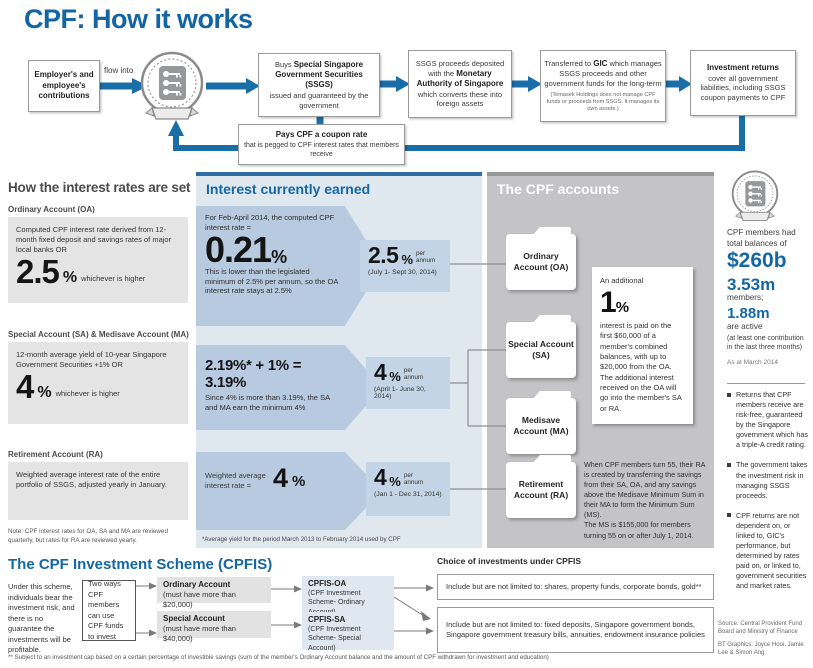  What do you see at coordinates (757, 260) in the screenshot?
I see `stats-balance: $260b` at bounding box center [757, 260].